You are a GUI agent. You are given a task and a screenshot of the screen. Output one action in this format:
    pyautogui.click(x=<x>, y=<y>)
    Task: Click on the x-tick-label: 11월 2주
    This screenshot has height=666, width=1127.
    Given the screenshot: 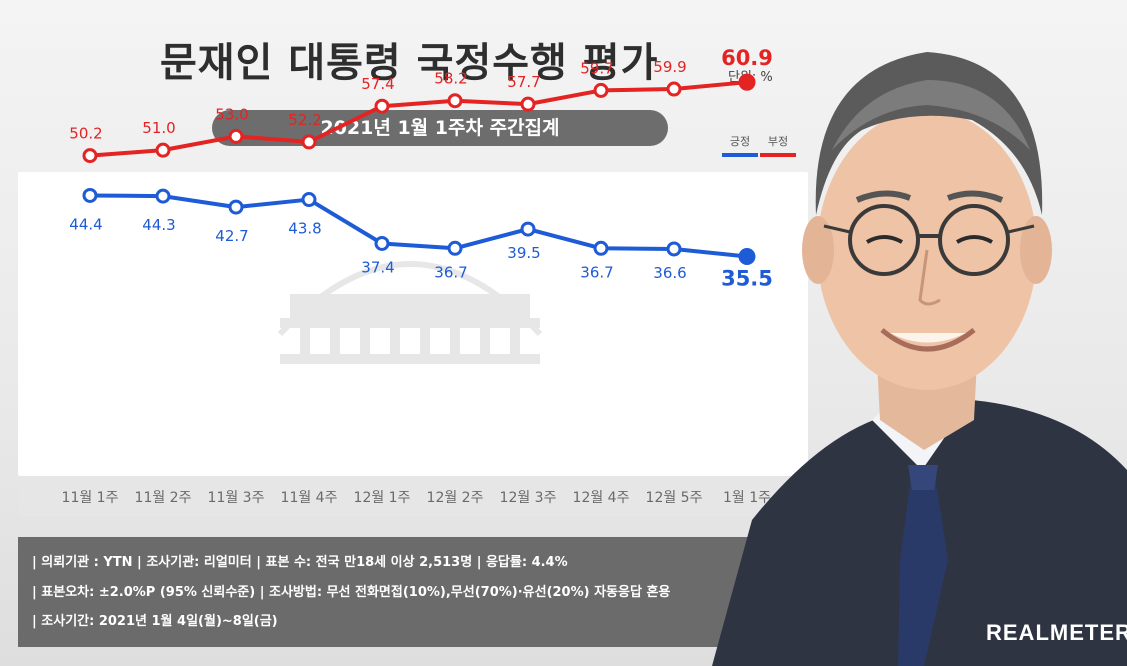 What is the action you would take?
    pyautogui.click(x=163, y=498)
    